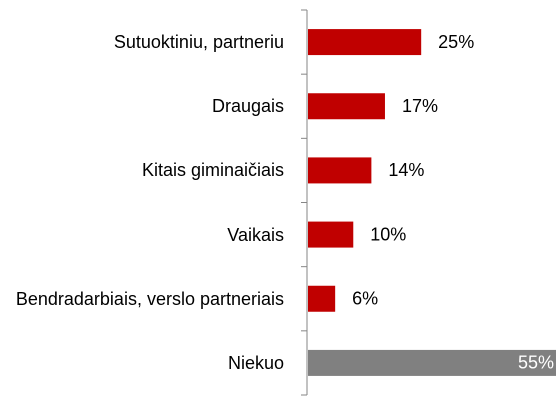 Image resolution: width=556 pixels, height=412 pixels. Describe the element at coordinates (142, 363) in the screenshot. I see `category-label: Niekuo` at that location.